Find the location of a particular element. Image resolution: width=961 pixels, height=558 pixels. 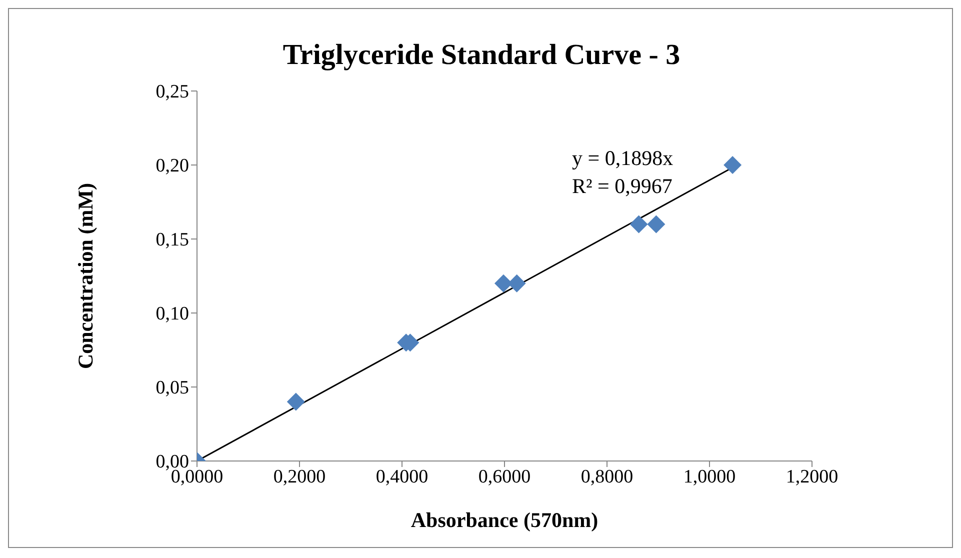

x-tick-label: 0,2000 is located at coordinates (299, 477).